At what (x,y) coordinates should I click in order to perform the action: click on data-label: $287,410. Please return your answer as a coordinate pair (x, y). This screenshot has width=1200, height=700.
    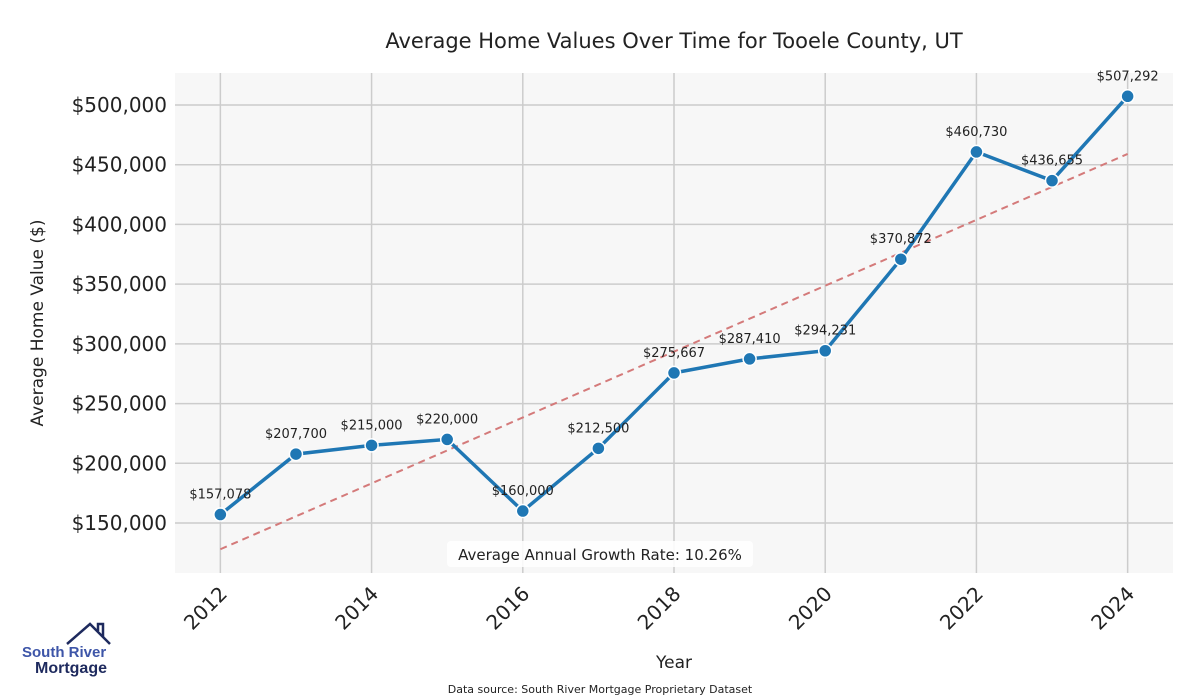
    Looking at the image, I should click on (750, 339).